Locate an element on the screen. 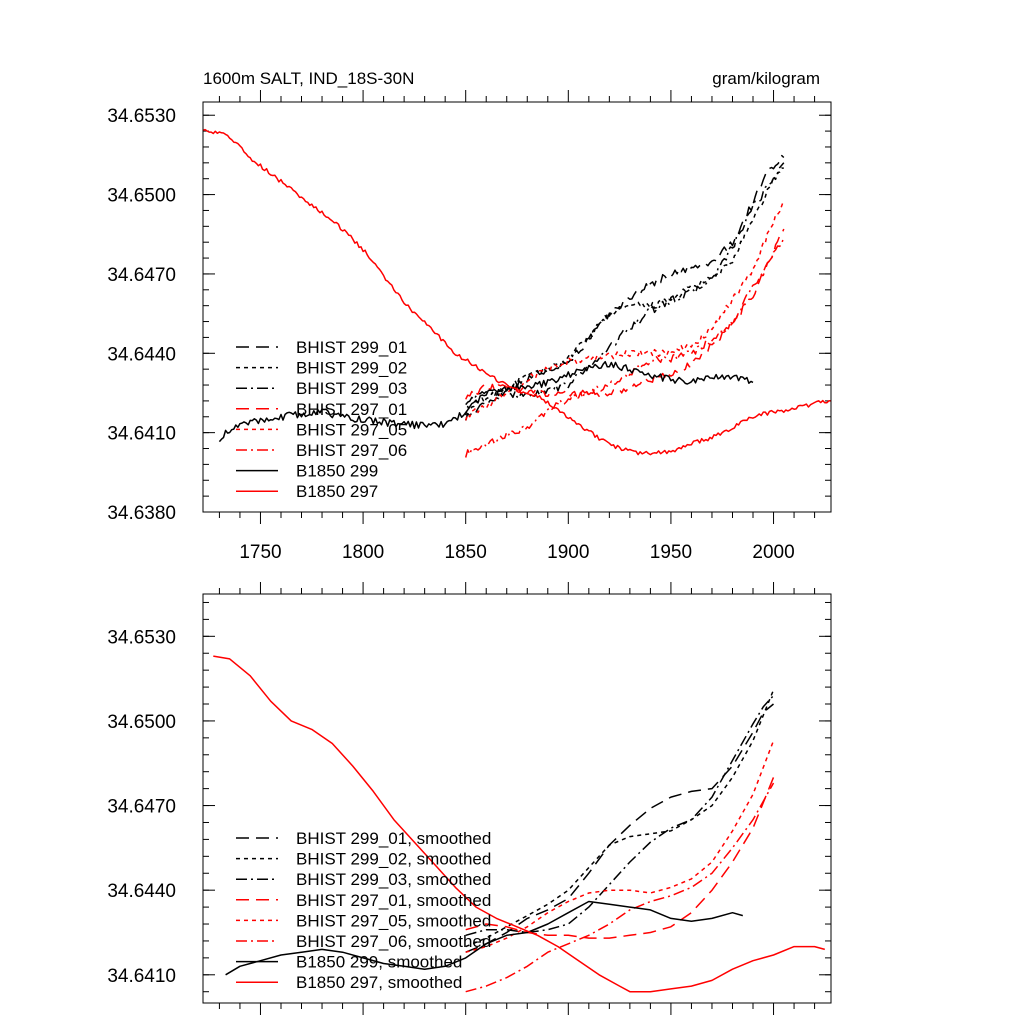  y-tick-label: 34.6380 is located at coordinates (141, 513).